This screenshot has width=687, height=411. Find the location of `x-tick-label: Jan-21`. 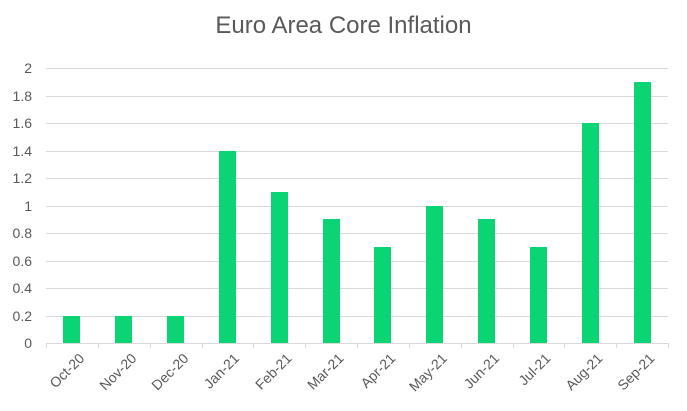

x-tick-label: Jan-21 is located at coordinates (221, 371).